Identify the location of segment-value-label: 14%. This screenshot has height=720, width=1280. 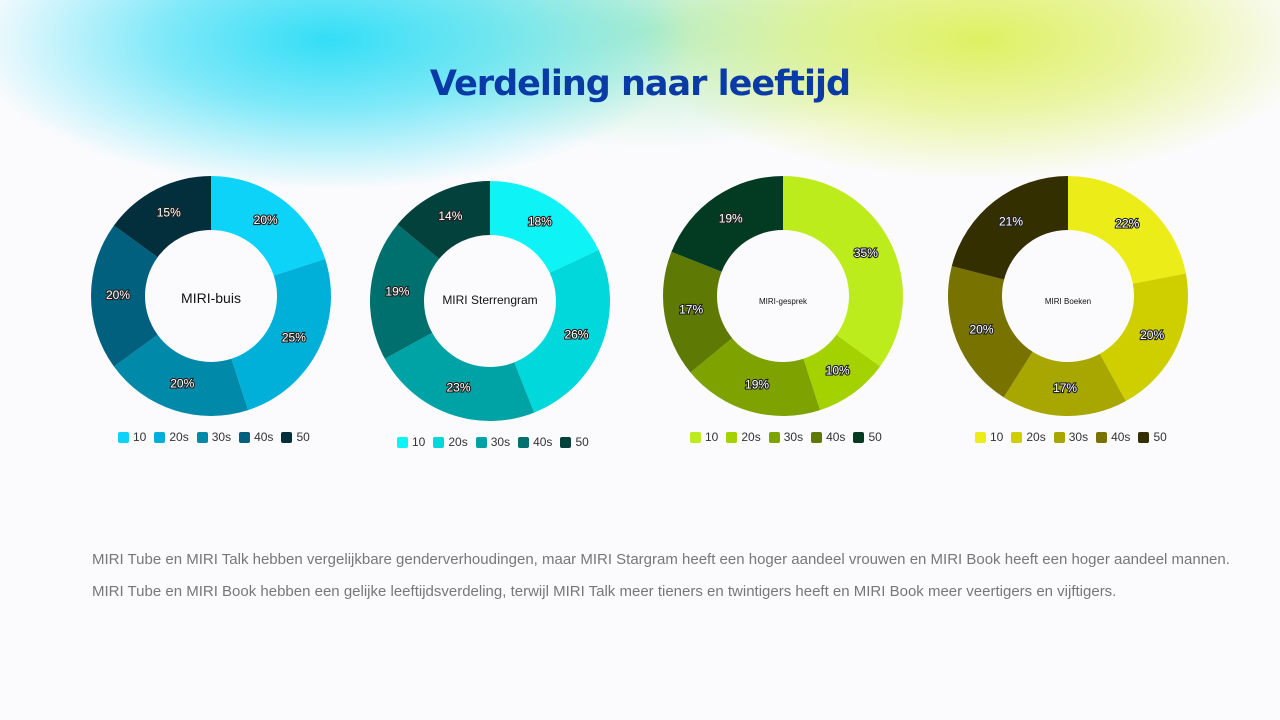
(450, 216).